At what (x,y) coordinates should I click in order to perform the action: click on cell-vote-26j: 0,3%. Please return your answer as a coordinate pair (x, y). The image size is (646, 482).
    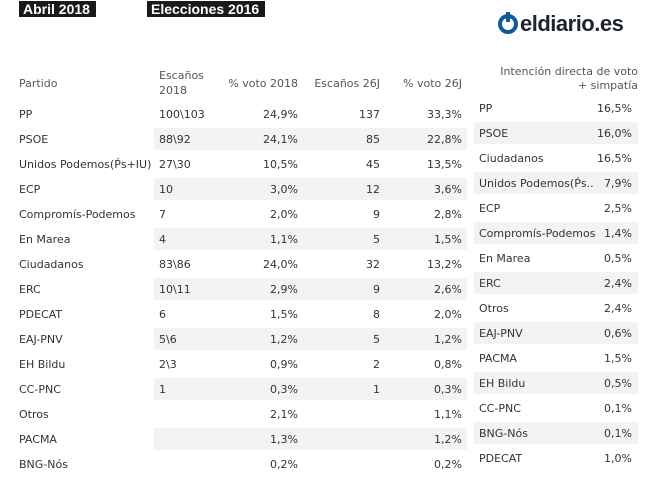
    Looking at the image, I should click on (448, 389).